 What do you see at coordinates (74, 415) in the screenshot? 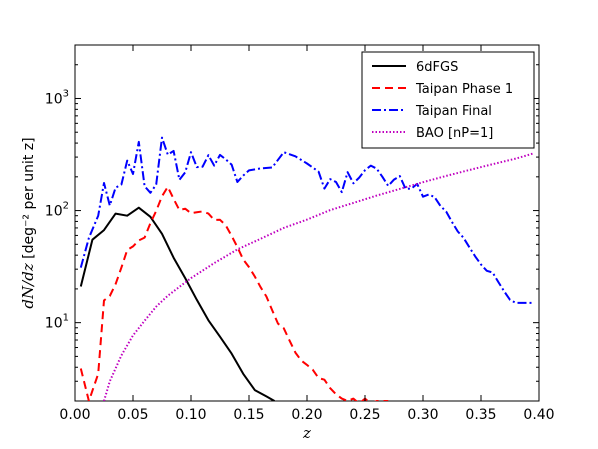
I see `x-tick-label: 0.00` at bounding box center [74, 415].